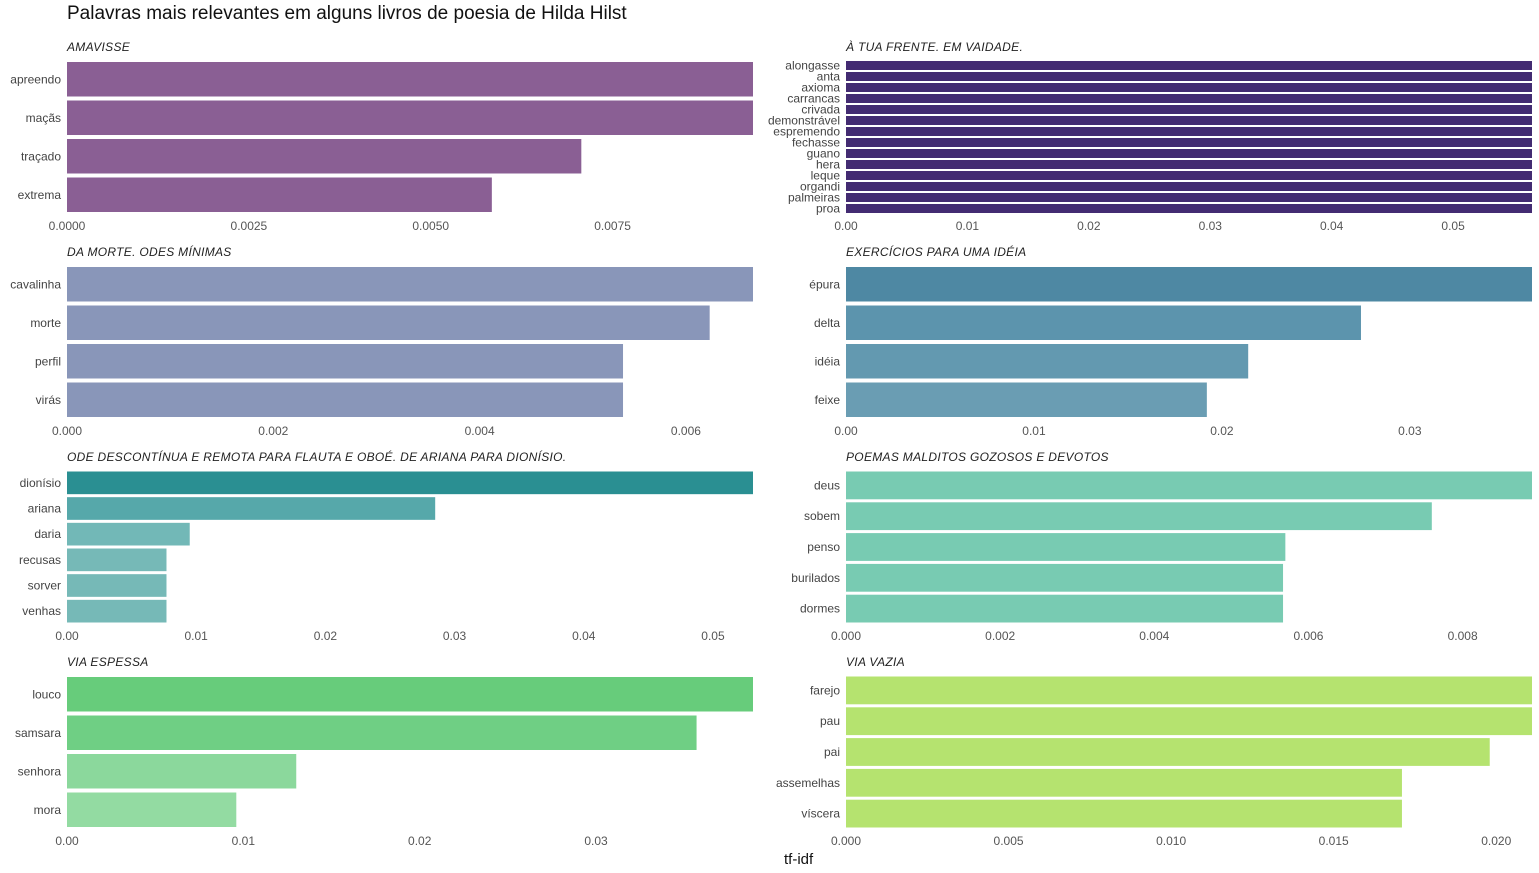 The image size is (1539, 873). What do you see at coordinates (48, 361) in the screenshot?
I see `category-label-perfil: perfil` at bounding box center [48, 361].